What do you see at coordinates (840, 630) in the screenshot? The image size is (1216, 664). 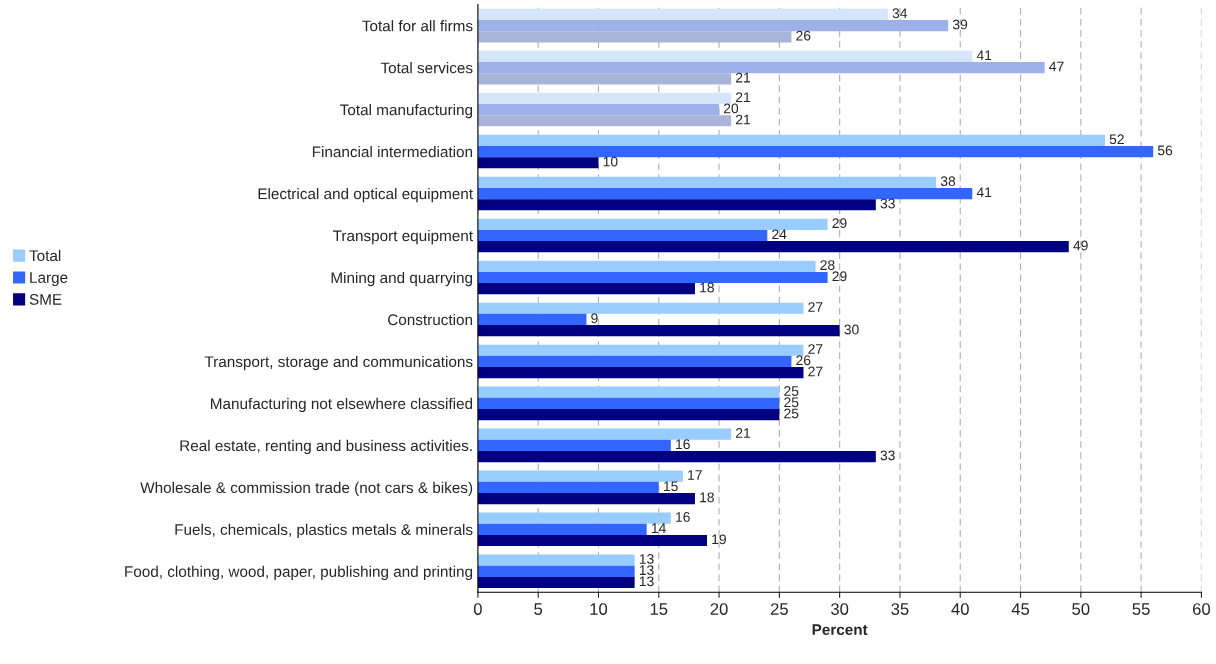 I see `x-axis-title: Percent` at bounding box center [840, 630].